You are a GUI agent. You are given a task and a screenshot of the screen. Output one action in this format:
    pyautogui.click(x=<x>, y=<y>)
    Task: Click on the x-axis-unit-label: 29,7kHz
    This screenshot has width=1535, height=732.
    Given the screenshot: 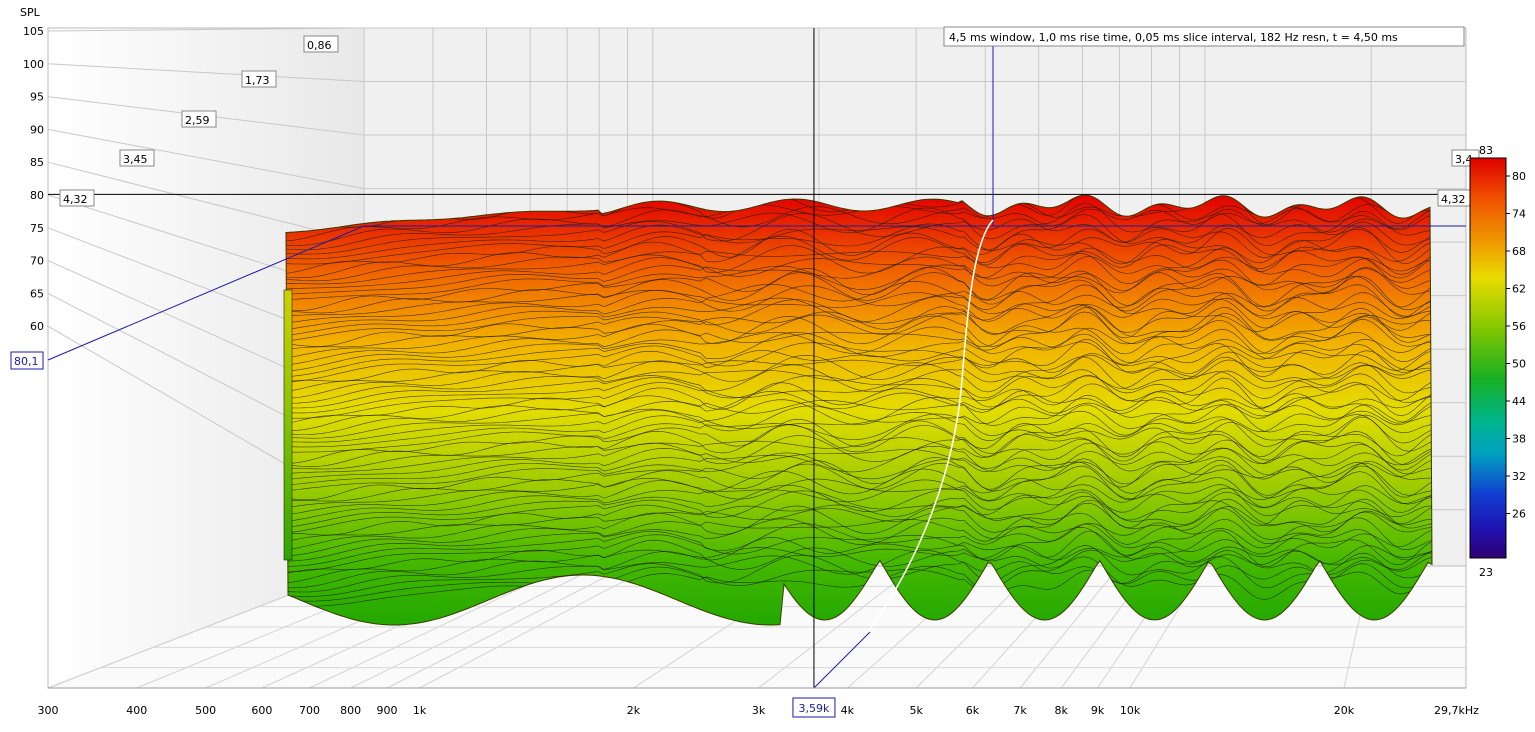 What is the action you would take?
    pyautogui.click(x=1456, y=710)
    